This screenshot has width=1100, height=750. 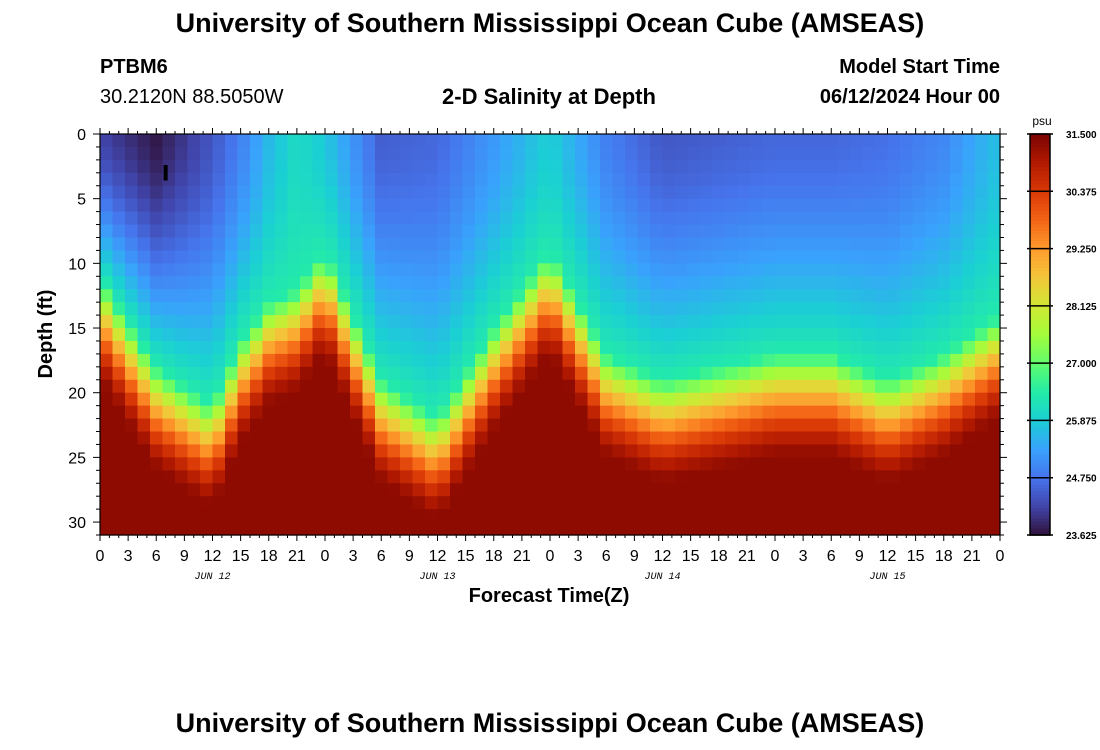 I want to click on x-tick-label: 3, so click(x=353, y=556).